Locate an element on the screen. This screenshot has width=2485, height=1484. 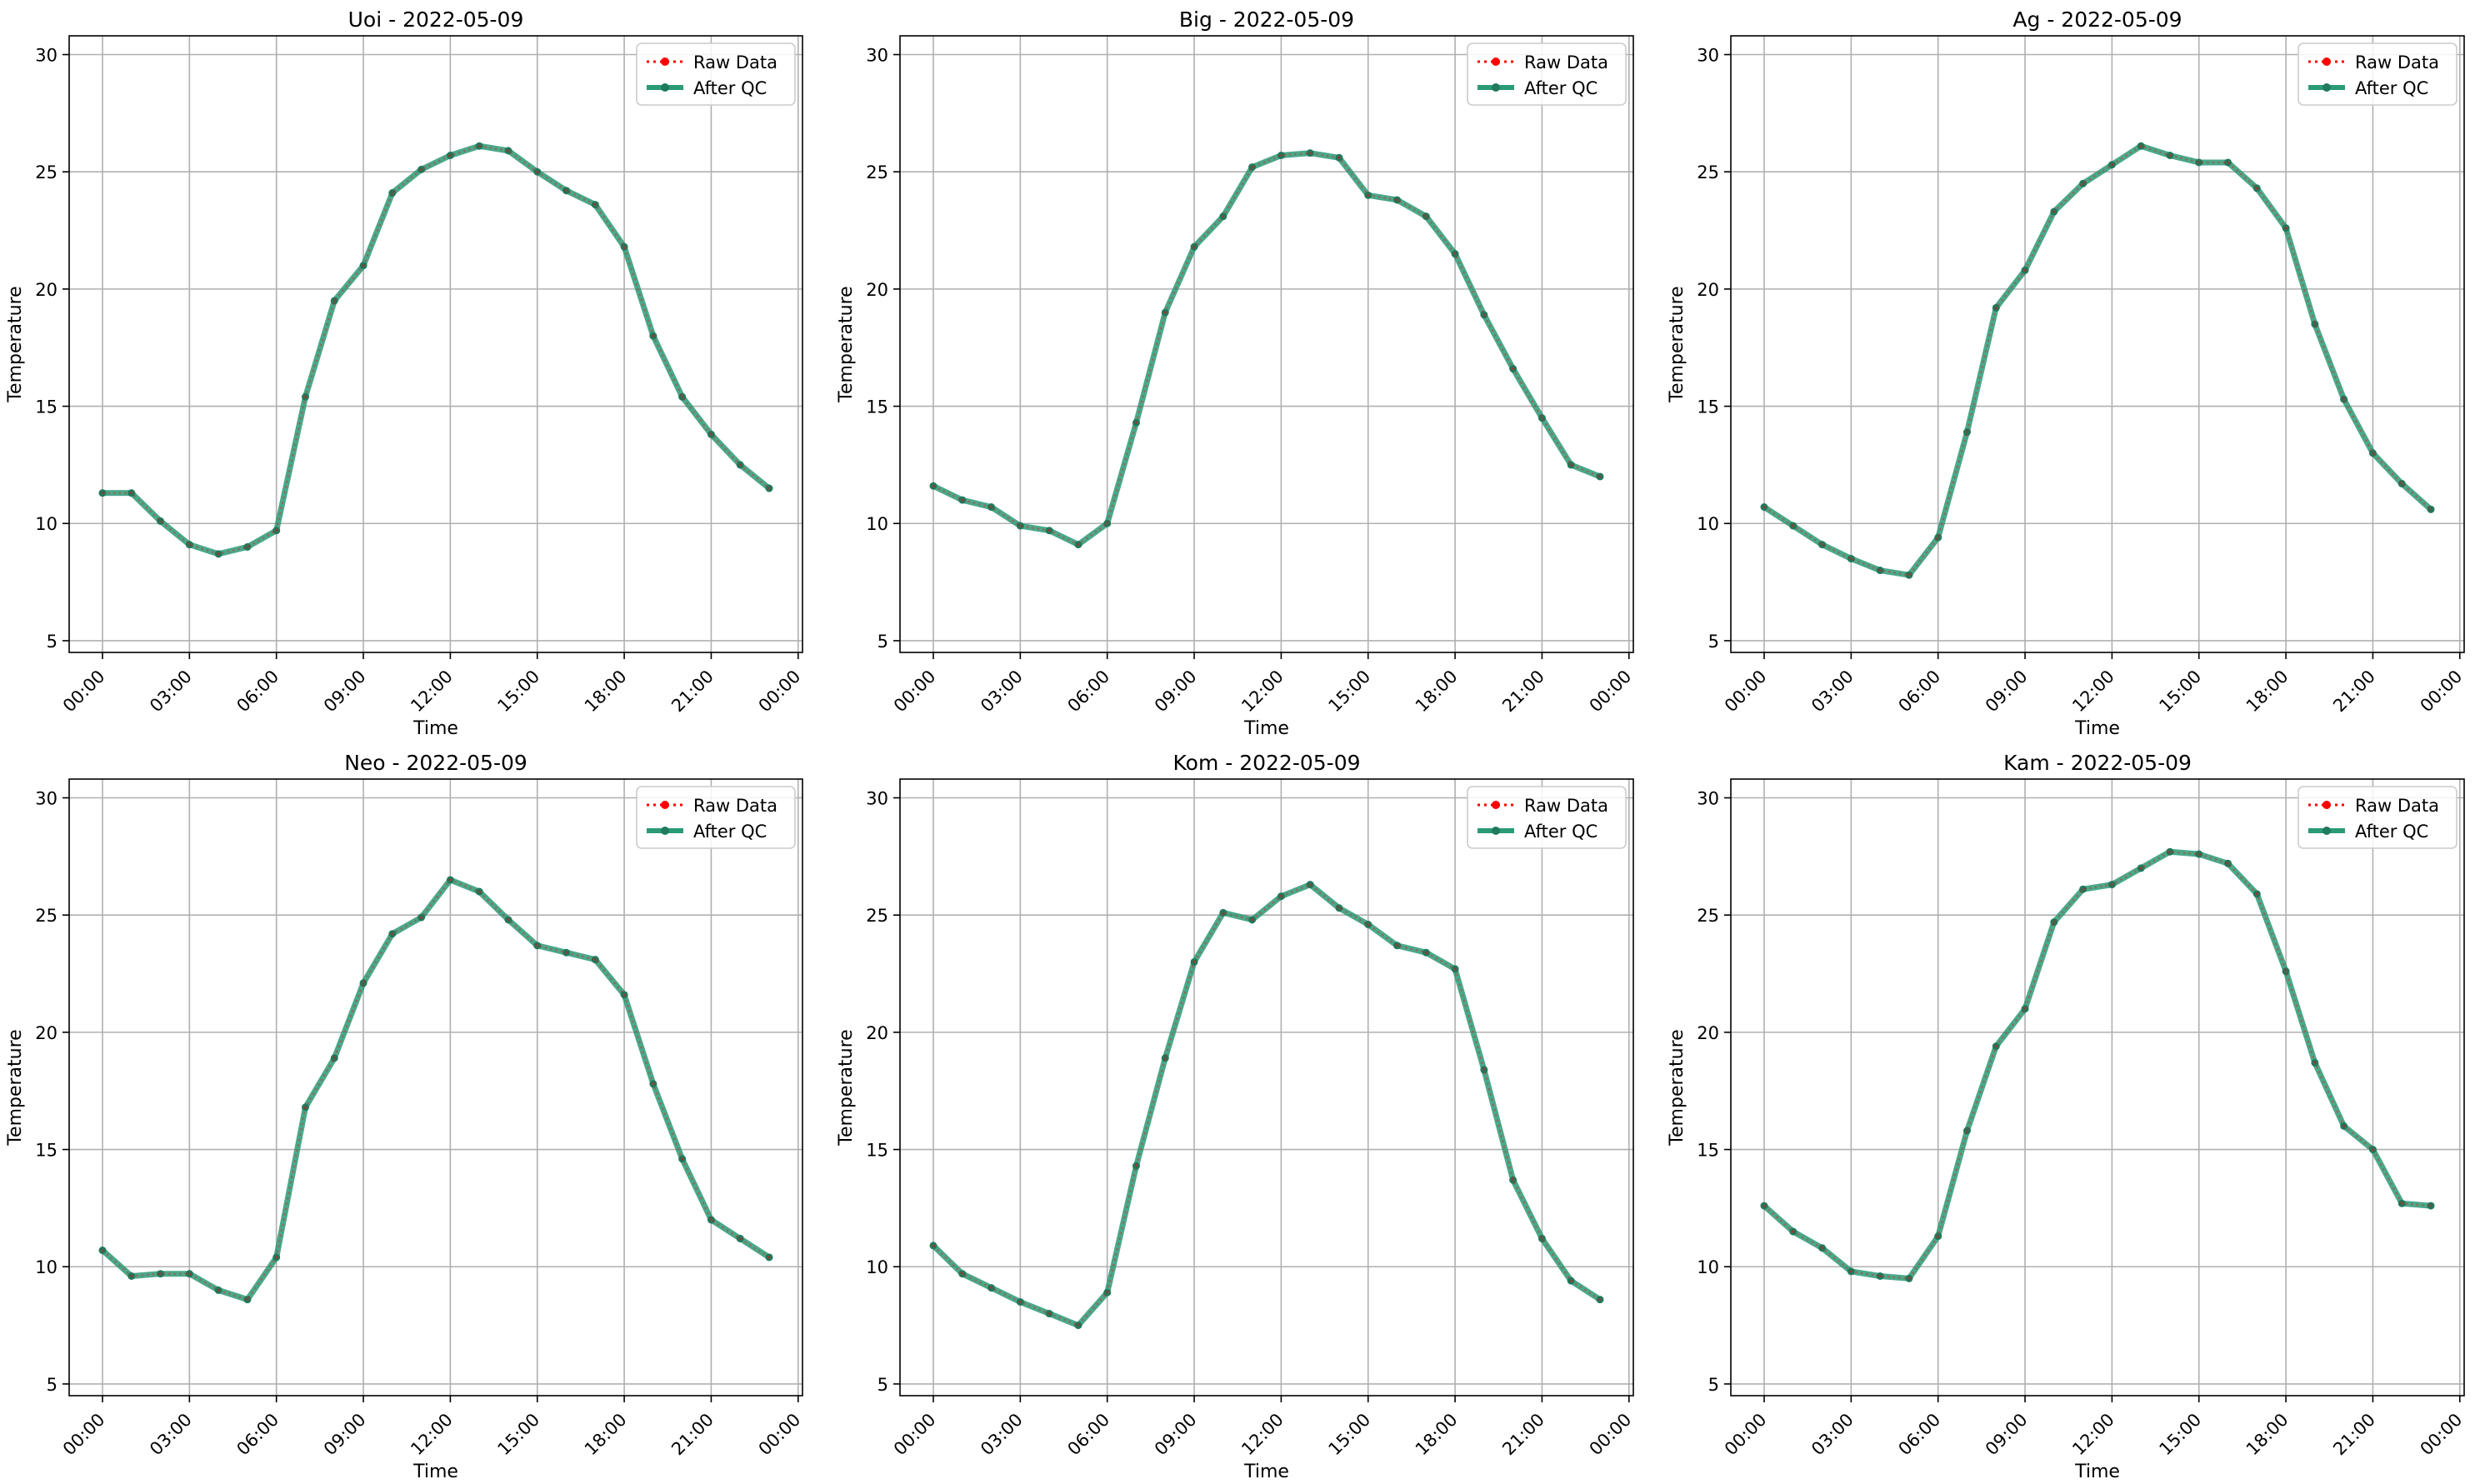
y-tick-label: 15 is located at coordinates (46, 407).